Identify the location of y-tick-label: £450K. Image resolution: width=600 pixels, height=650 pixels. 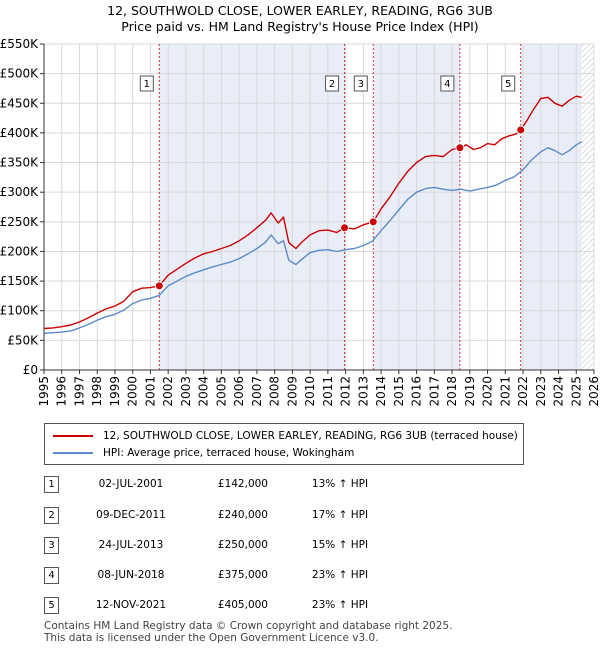
(19, 103).